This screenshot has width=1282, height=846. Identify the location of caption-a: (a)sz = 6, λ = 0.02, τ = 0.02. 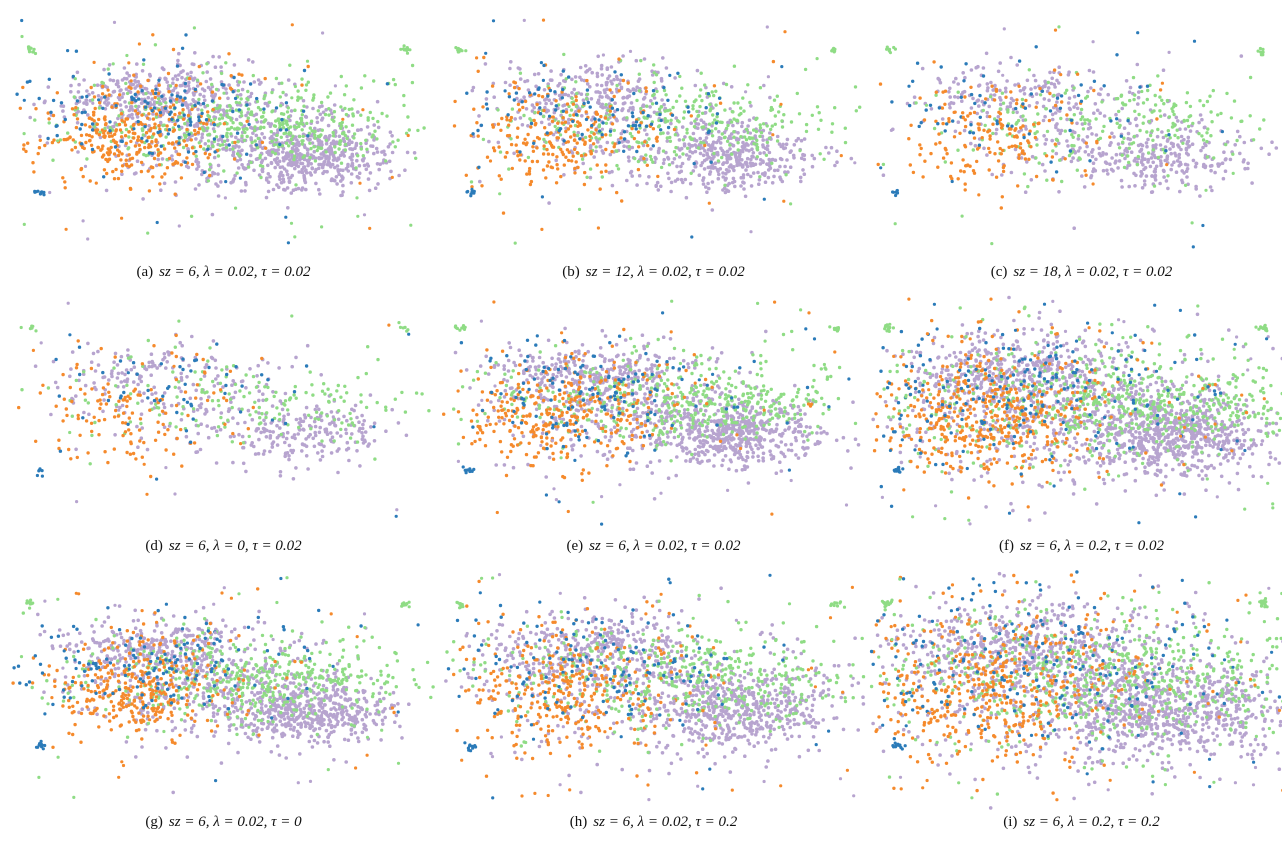
(223, 272).